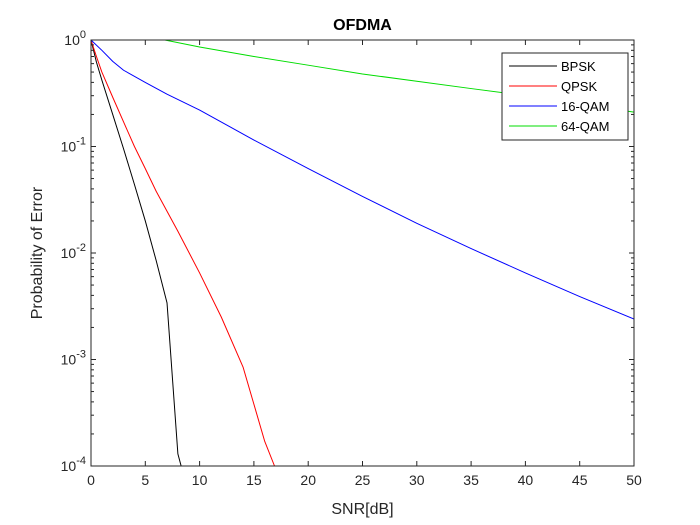 The height and width of the screenshot is (525, 700). Describe the element at coordinates (73, 464) in the screenshot. I see `y-tick-label: 10⁻⁴` at that location.